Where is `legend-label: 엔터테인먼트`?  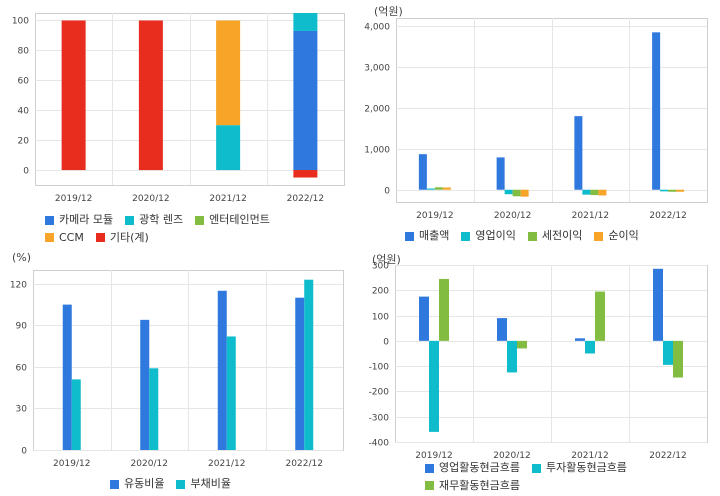
legend-label: 엔터테인먼트 is located at coordinates (239, 219).